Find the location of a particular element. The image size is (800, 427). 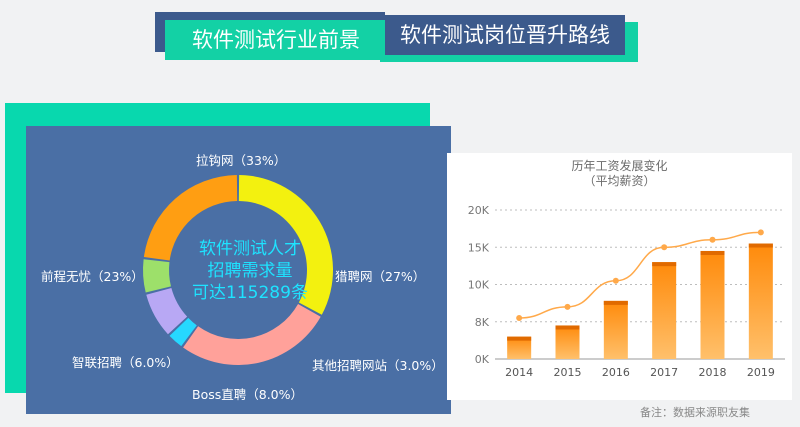

bar-2017 is located at coordinates (664, 310).